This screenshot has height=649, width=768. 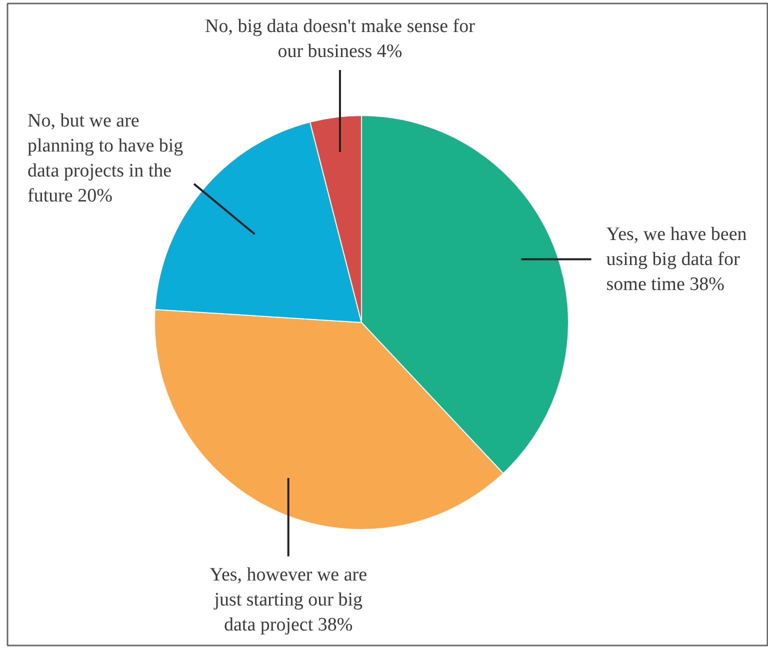 What do you see at coordinates (106, 158) in the screenshot?
I see `slice-label: No, but we are planning to have big data projects in the future 20%` at bounding box center [106, 158].